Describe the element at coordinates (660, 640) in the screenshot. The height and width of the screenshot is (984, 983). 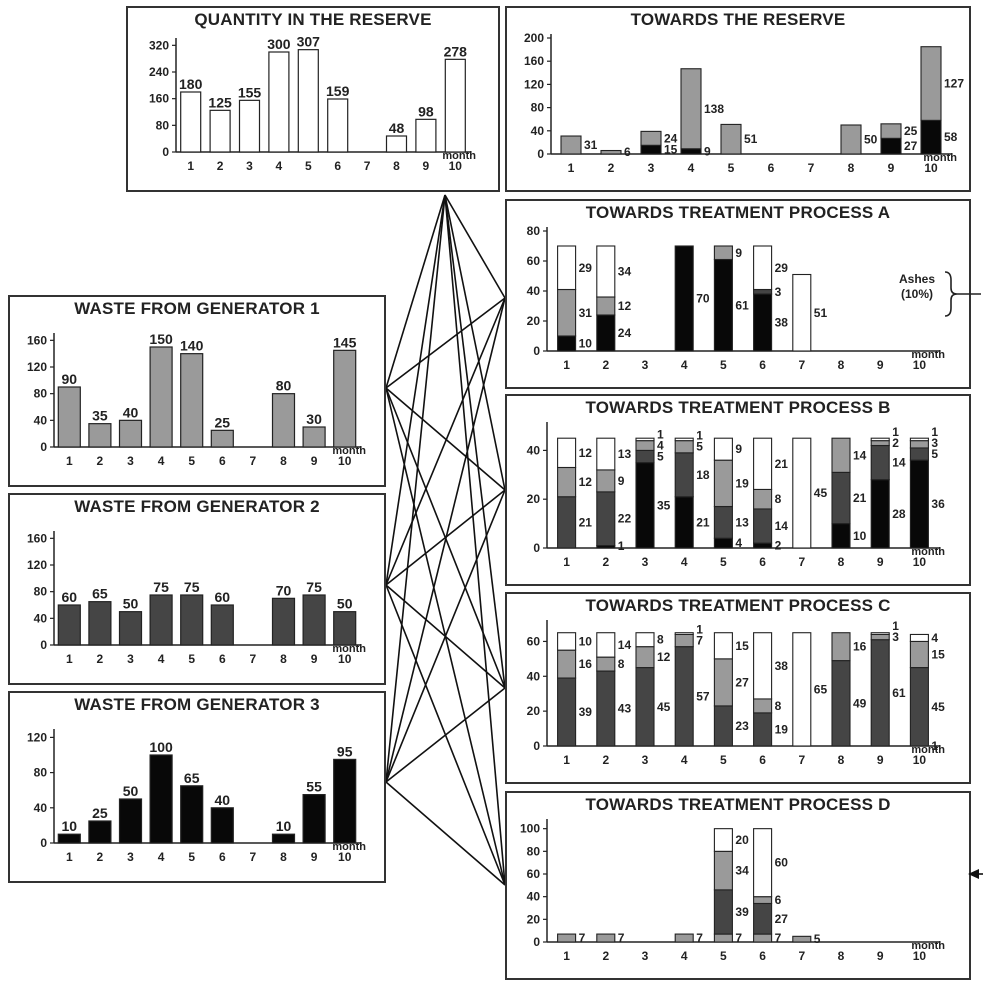
I see `data-label: 8` at that location.